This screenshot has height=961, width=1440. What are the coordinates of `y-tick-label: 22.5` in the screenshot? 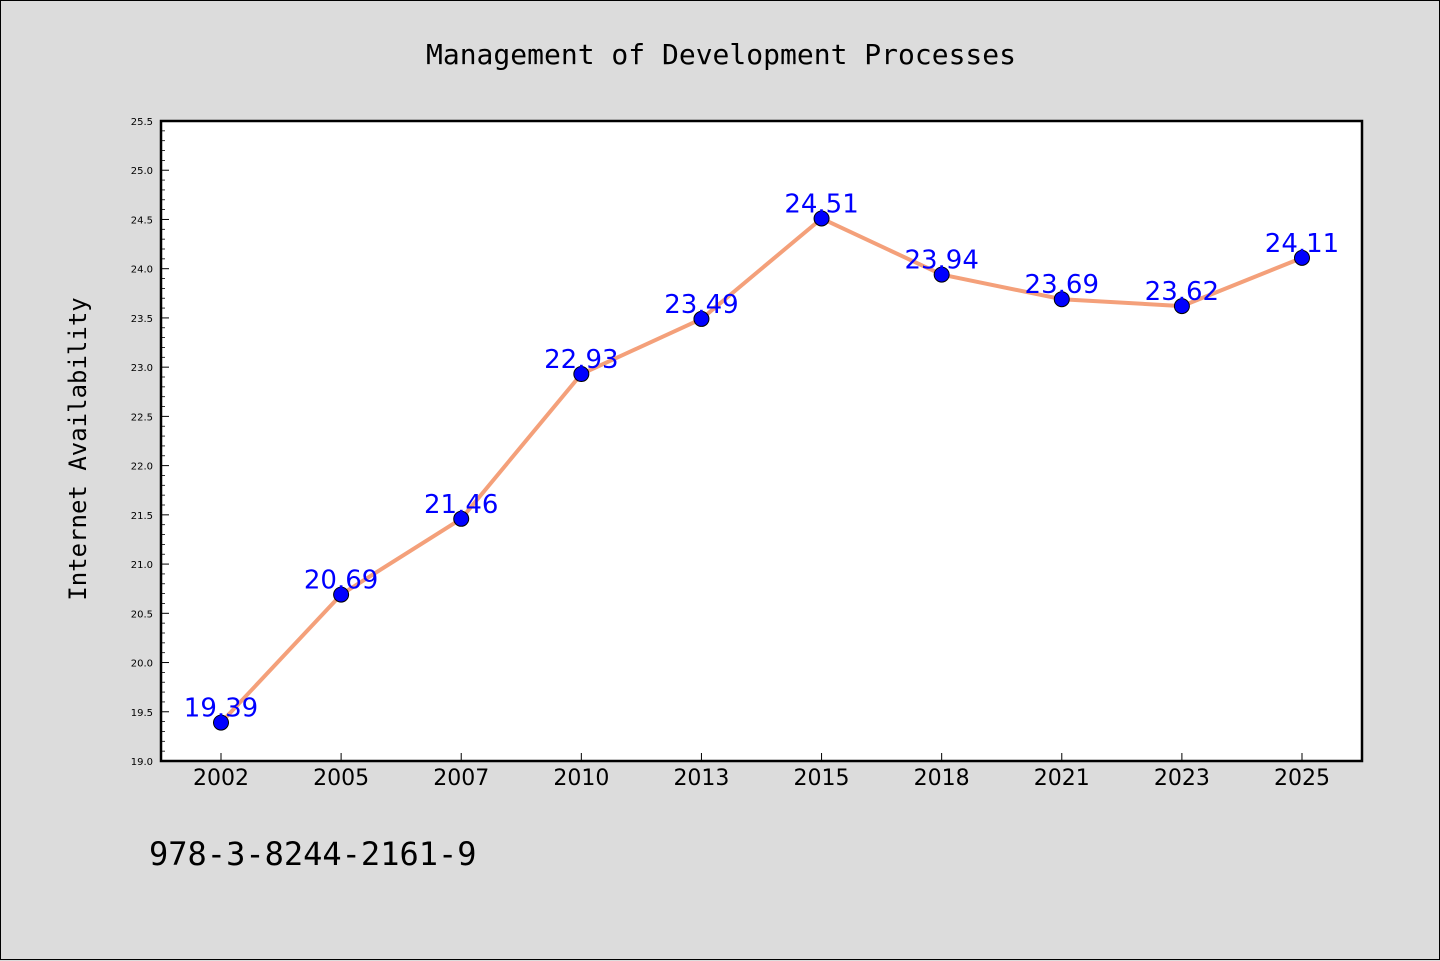 It's located at (142, 417).